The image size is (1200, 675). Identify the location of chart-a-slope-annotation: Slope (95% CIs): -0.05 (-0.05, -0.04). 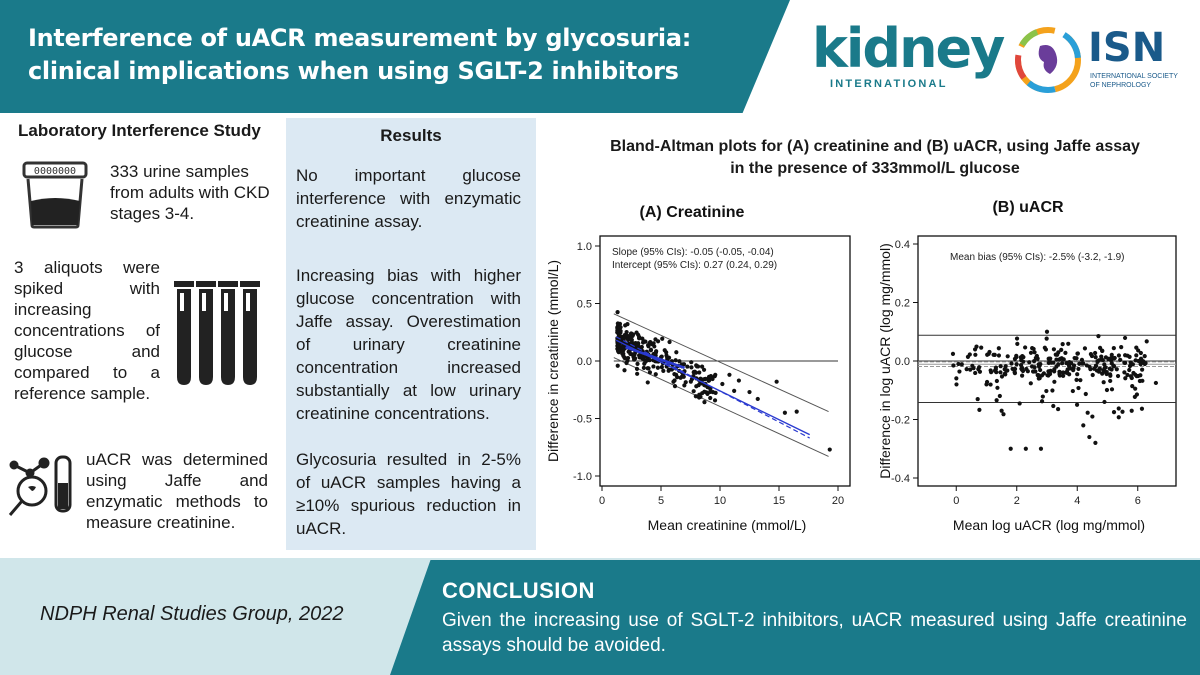
(693, 252).